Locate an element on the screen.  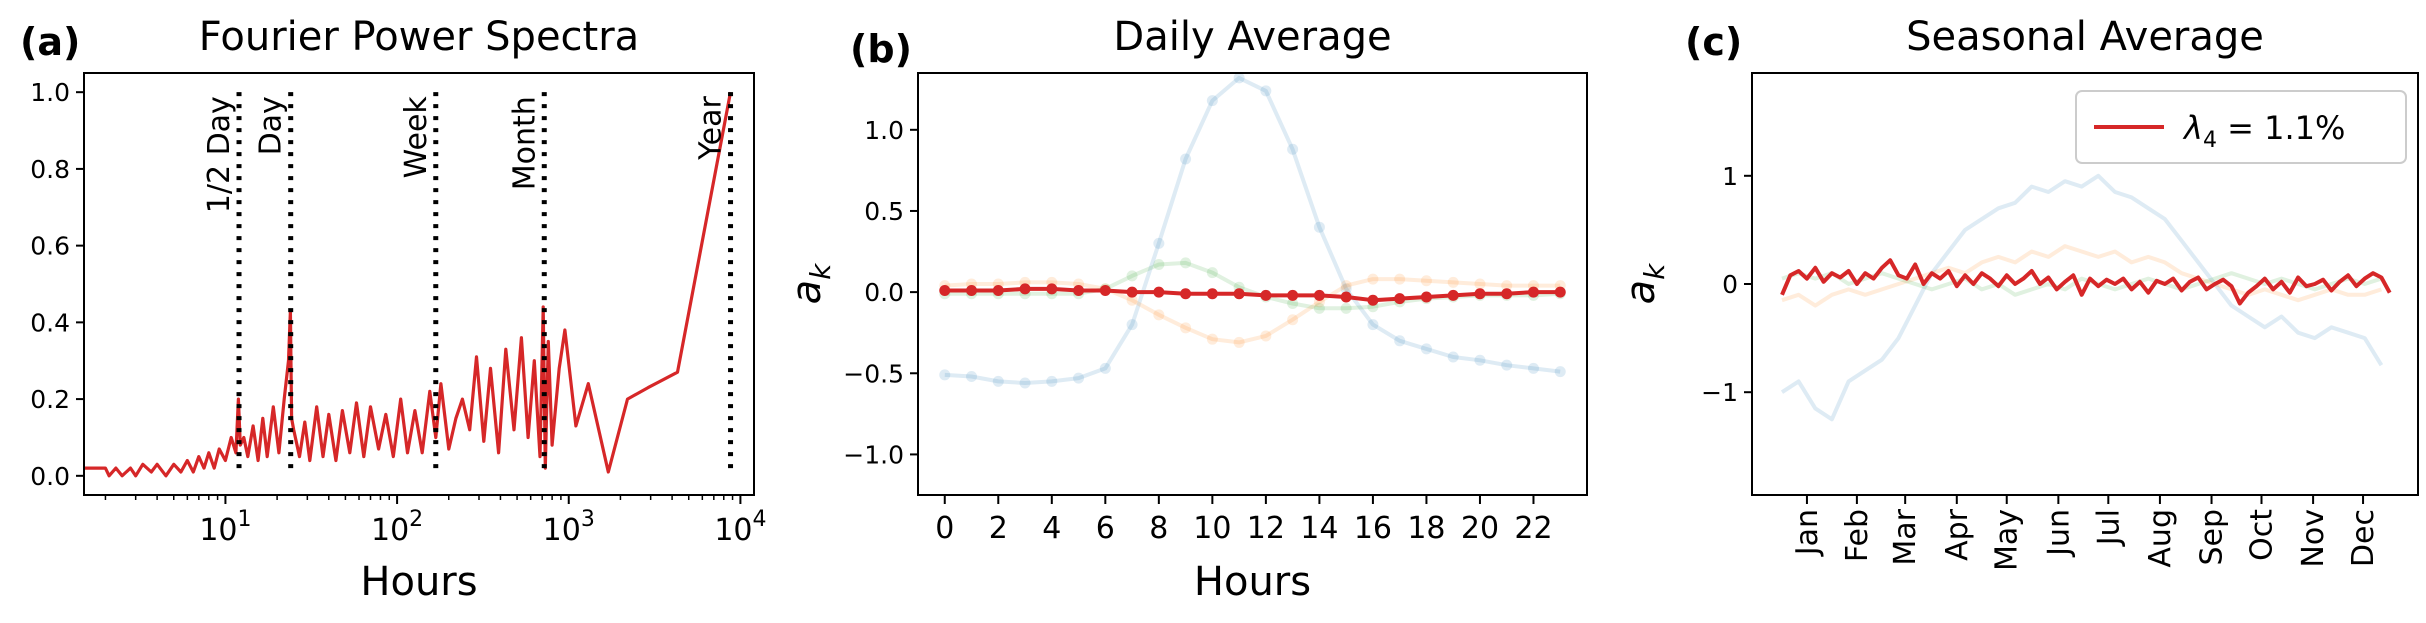
x-tick-label: 10⁴ is located at coordinates (740, 527).